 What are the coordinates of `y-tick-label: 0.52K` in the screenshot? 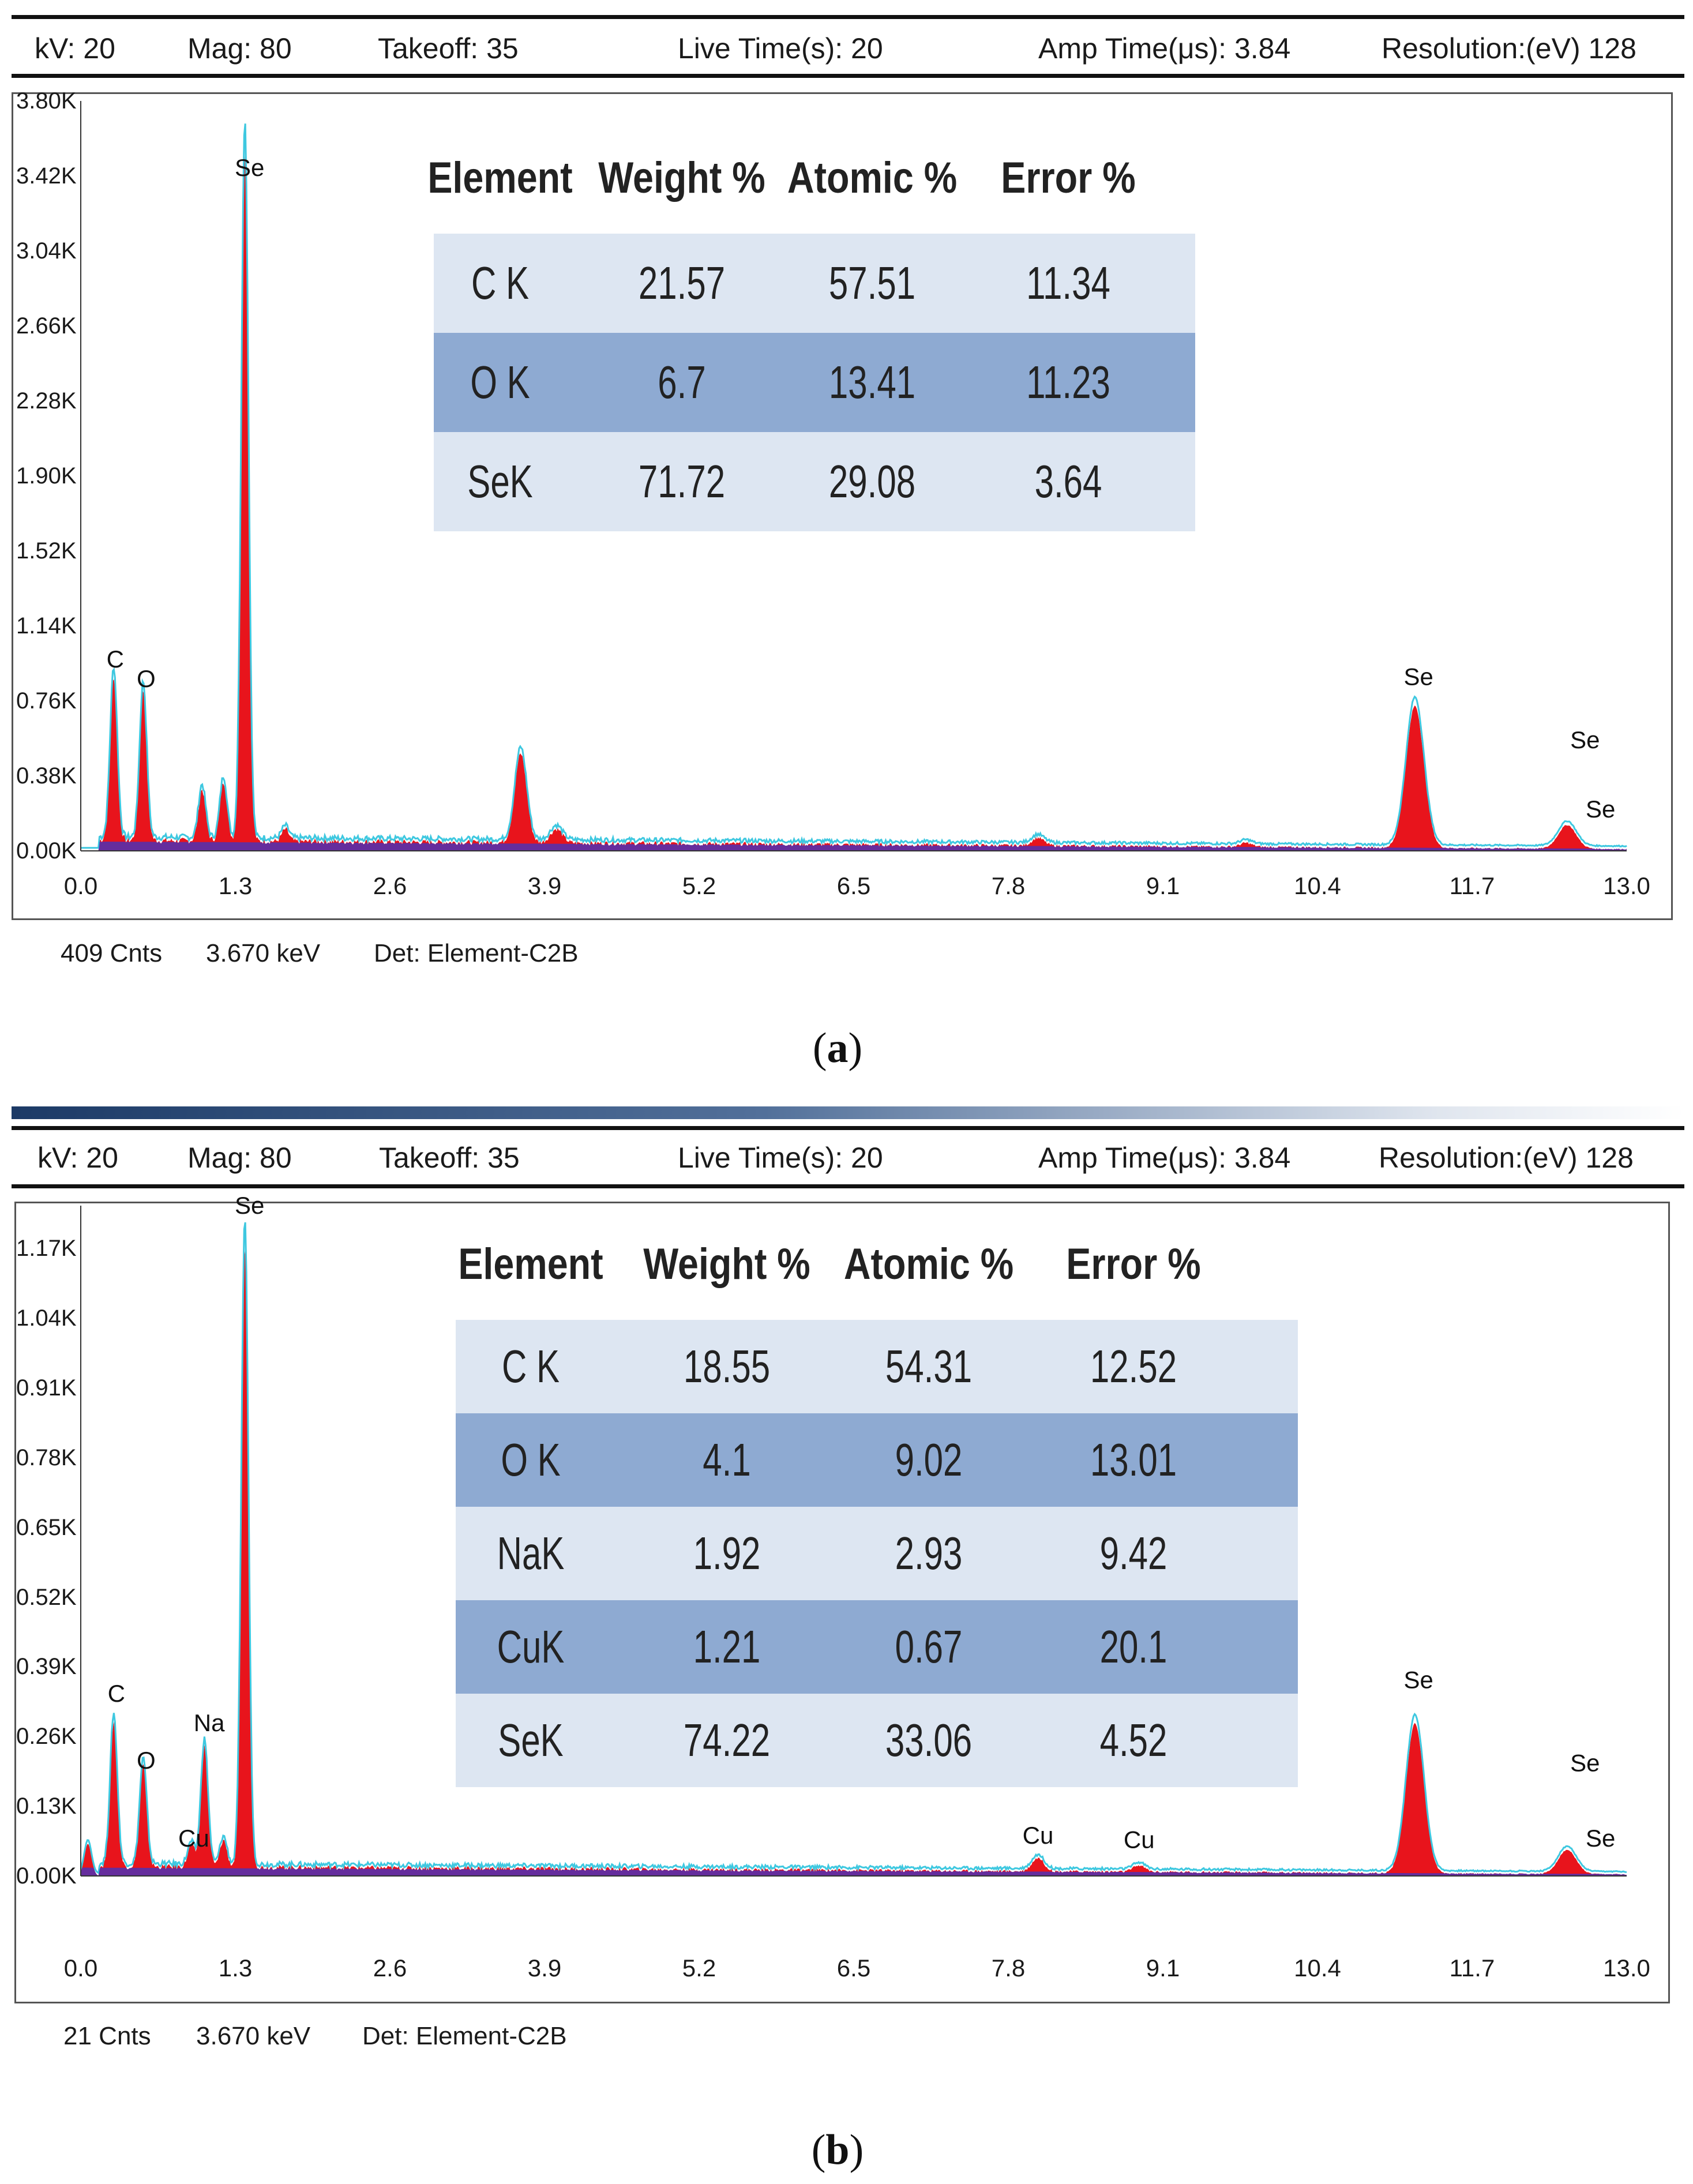 It's located at (46, 1597).